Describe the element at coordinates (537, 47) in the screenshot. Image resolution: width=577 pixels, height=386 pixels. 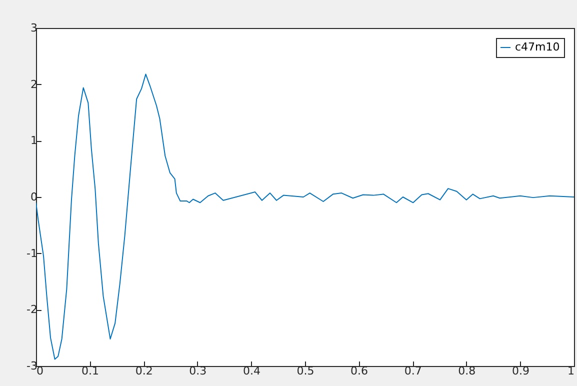
I see `legend-label: c47m10` at that location.